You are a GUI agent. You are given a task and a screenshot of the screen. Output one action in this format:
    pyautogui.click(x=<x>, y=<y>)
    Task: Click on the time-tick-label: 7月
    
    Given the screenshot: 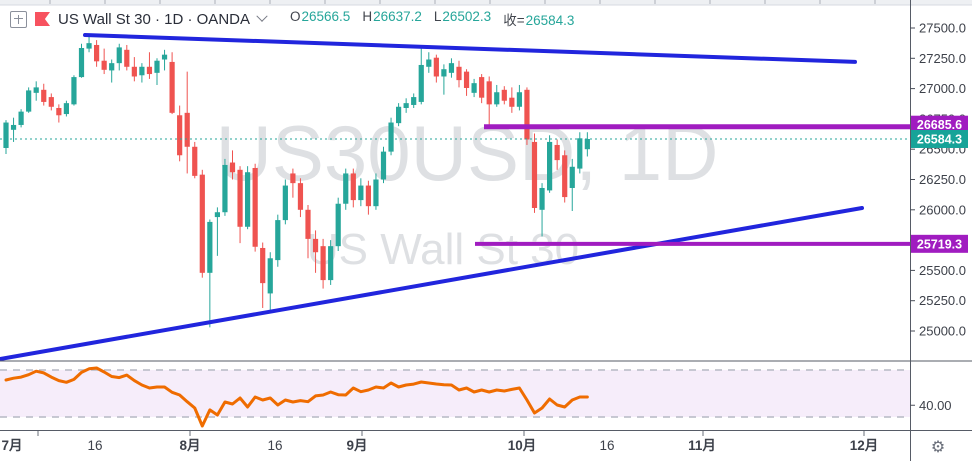 What is the action you would take?
    pyautogui.click(x=11, y=445)
    